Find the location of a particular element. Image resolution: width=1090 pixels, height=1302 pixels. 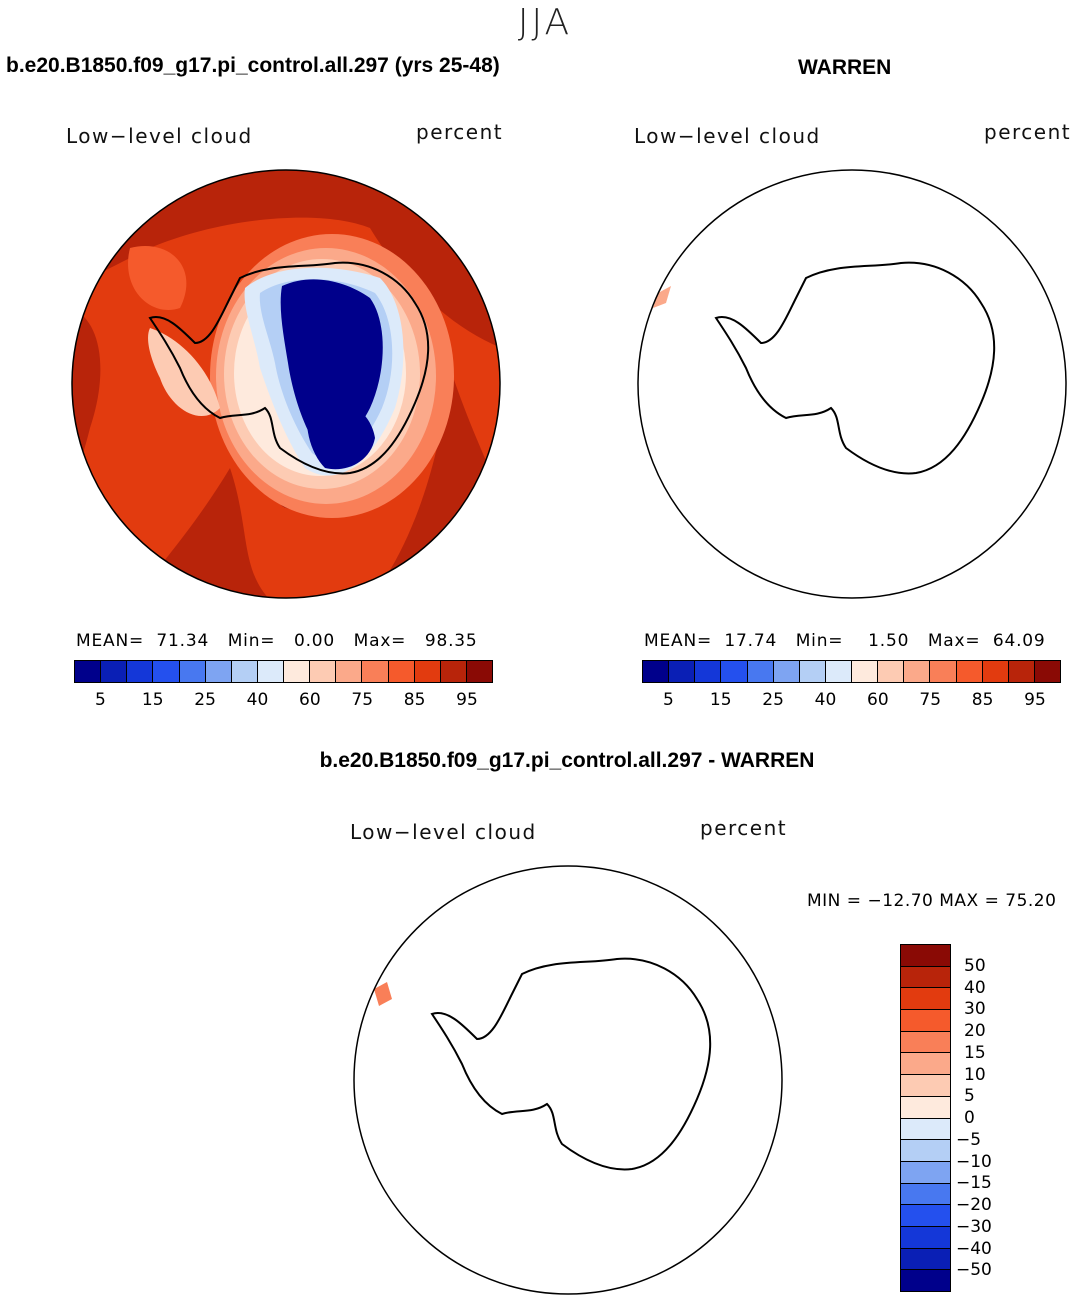

left-stats: MEAN= 71.34 Min= 0.00 Max= 98.35 is located at coordinates (277, 641).